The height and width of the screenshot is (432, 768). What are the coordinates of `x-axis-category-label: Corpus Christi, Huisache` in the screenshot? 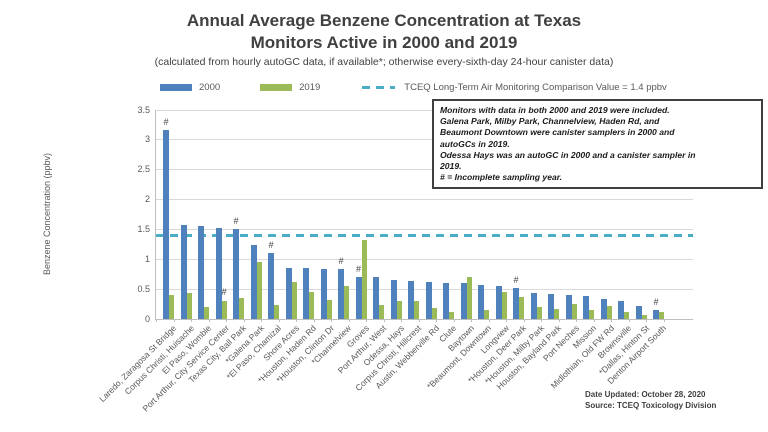 It's located at (159, 360).